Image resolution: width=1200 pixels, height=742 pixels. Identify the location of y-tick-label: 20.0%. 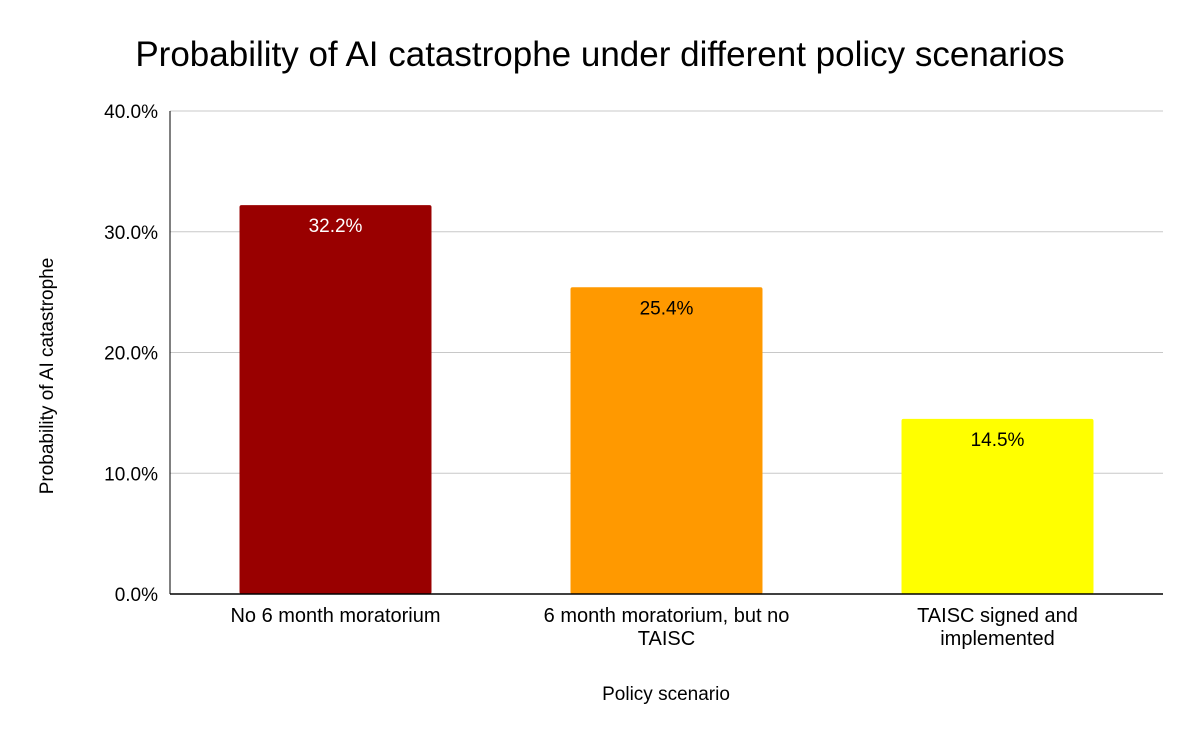
(131, 354).